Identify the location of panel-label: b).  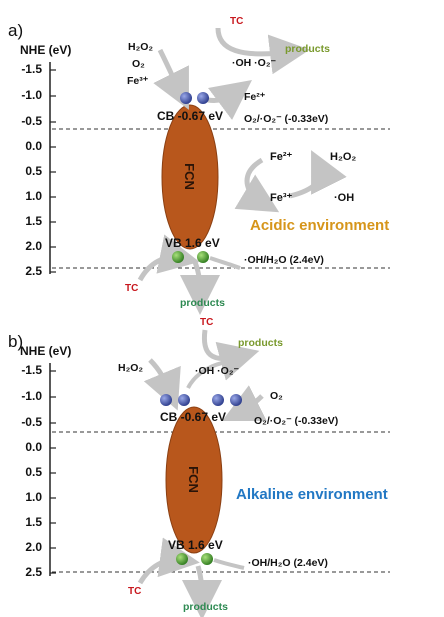
(16, 341).